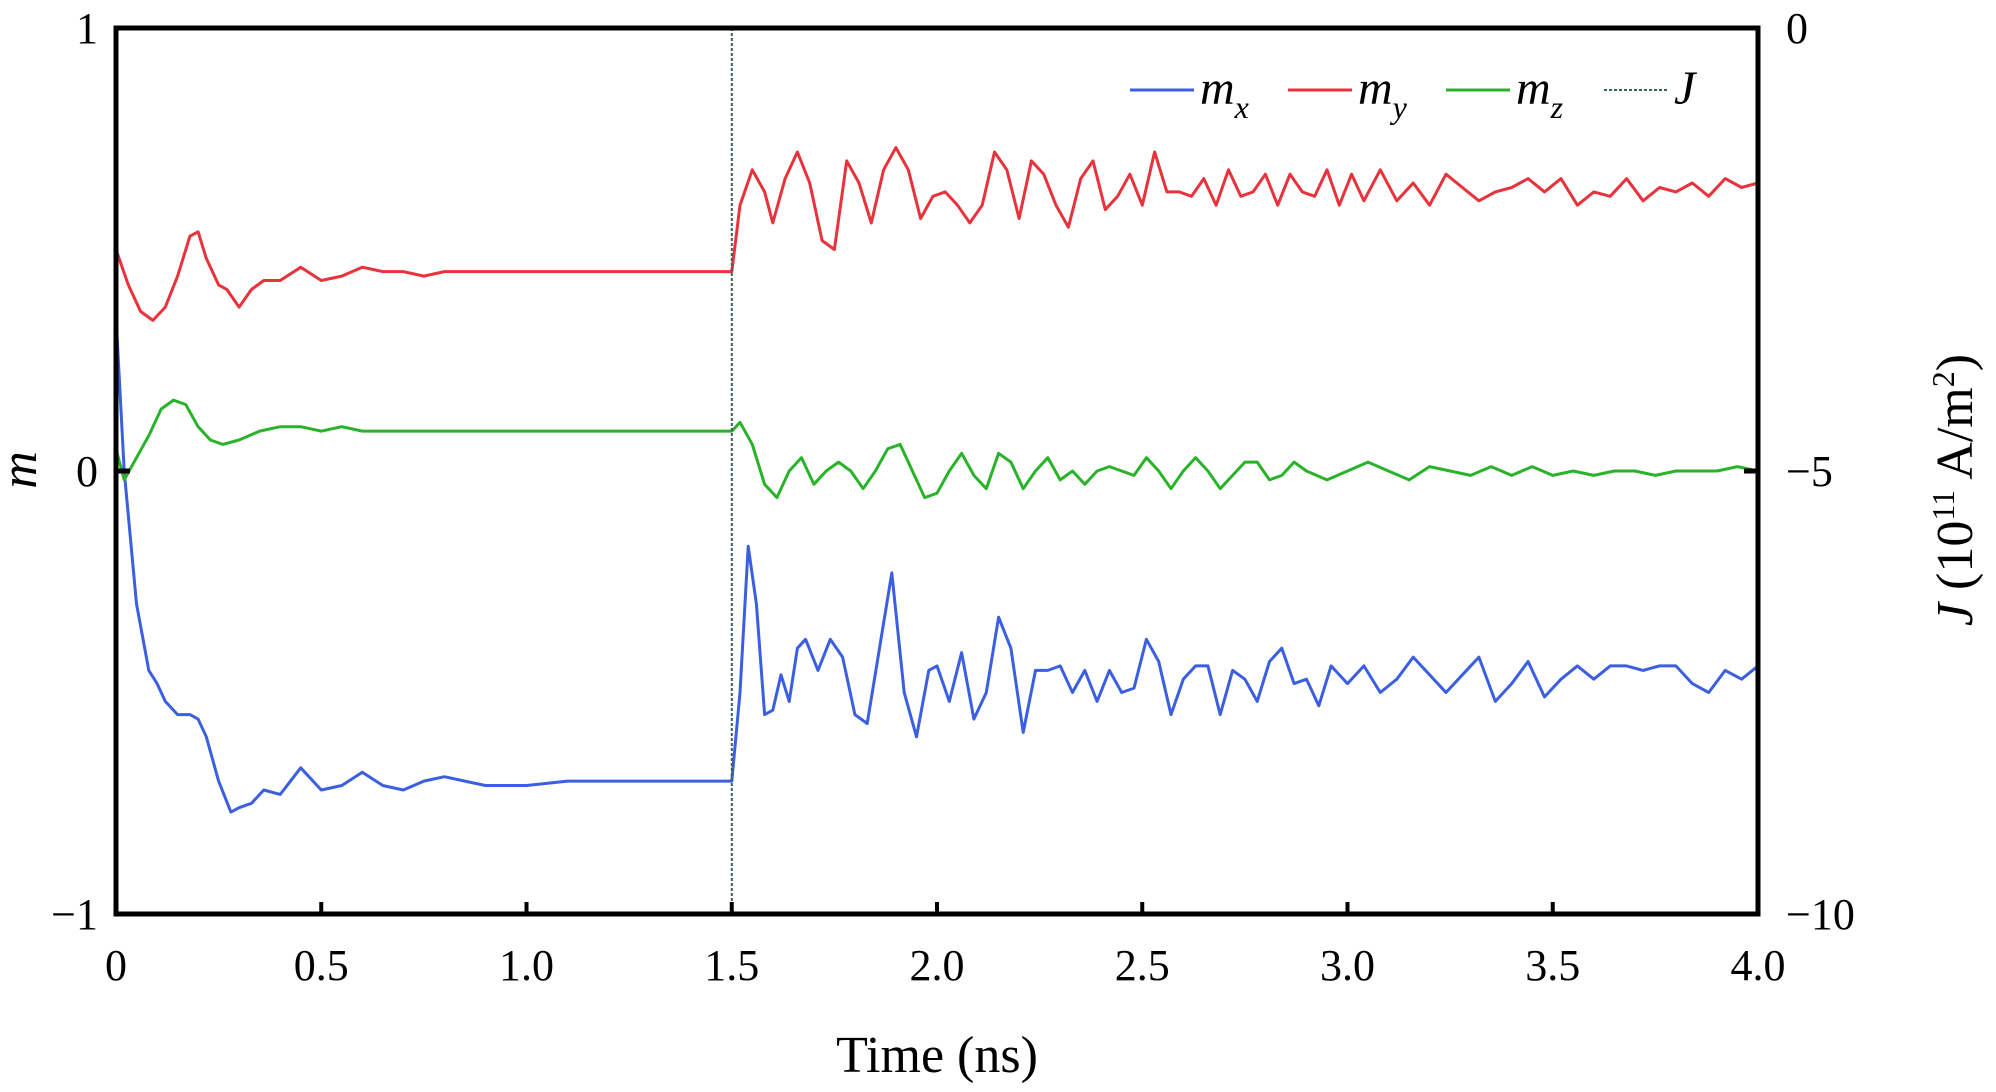 The height and width of the screenshot is (1092, 1996). What do you see at coordinates (731, 965) in the screenshot?
I see `x-tick-label: 1.5` at bounding box center [731, 965].